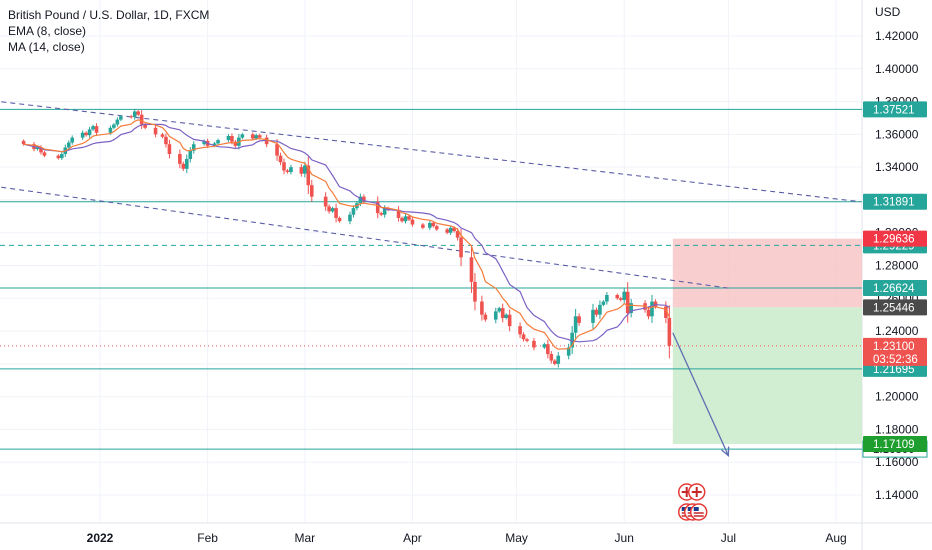  I want to click on price-axis-tick-label: 1.36000, so click(897, 134).